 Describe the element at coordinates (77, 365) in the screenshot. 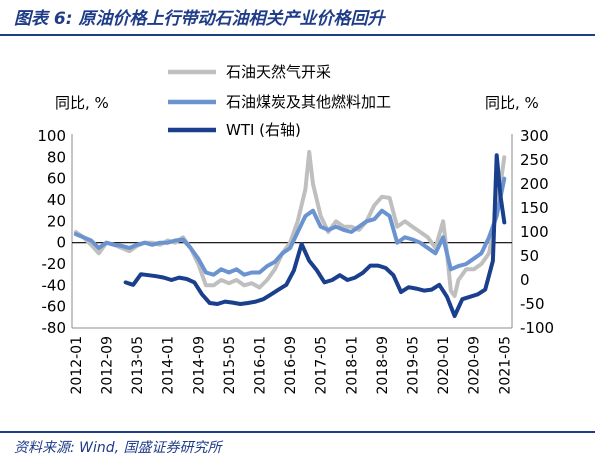

I see `x-tick-label: 2012-01` at that location.